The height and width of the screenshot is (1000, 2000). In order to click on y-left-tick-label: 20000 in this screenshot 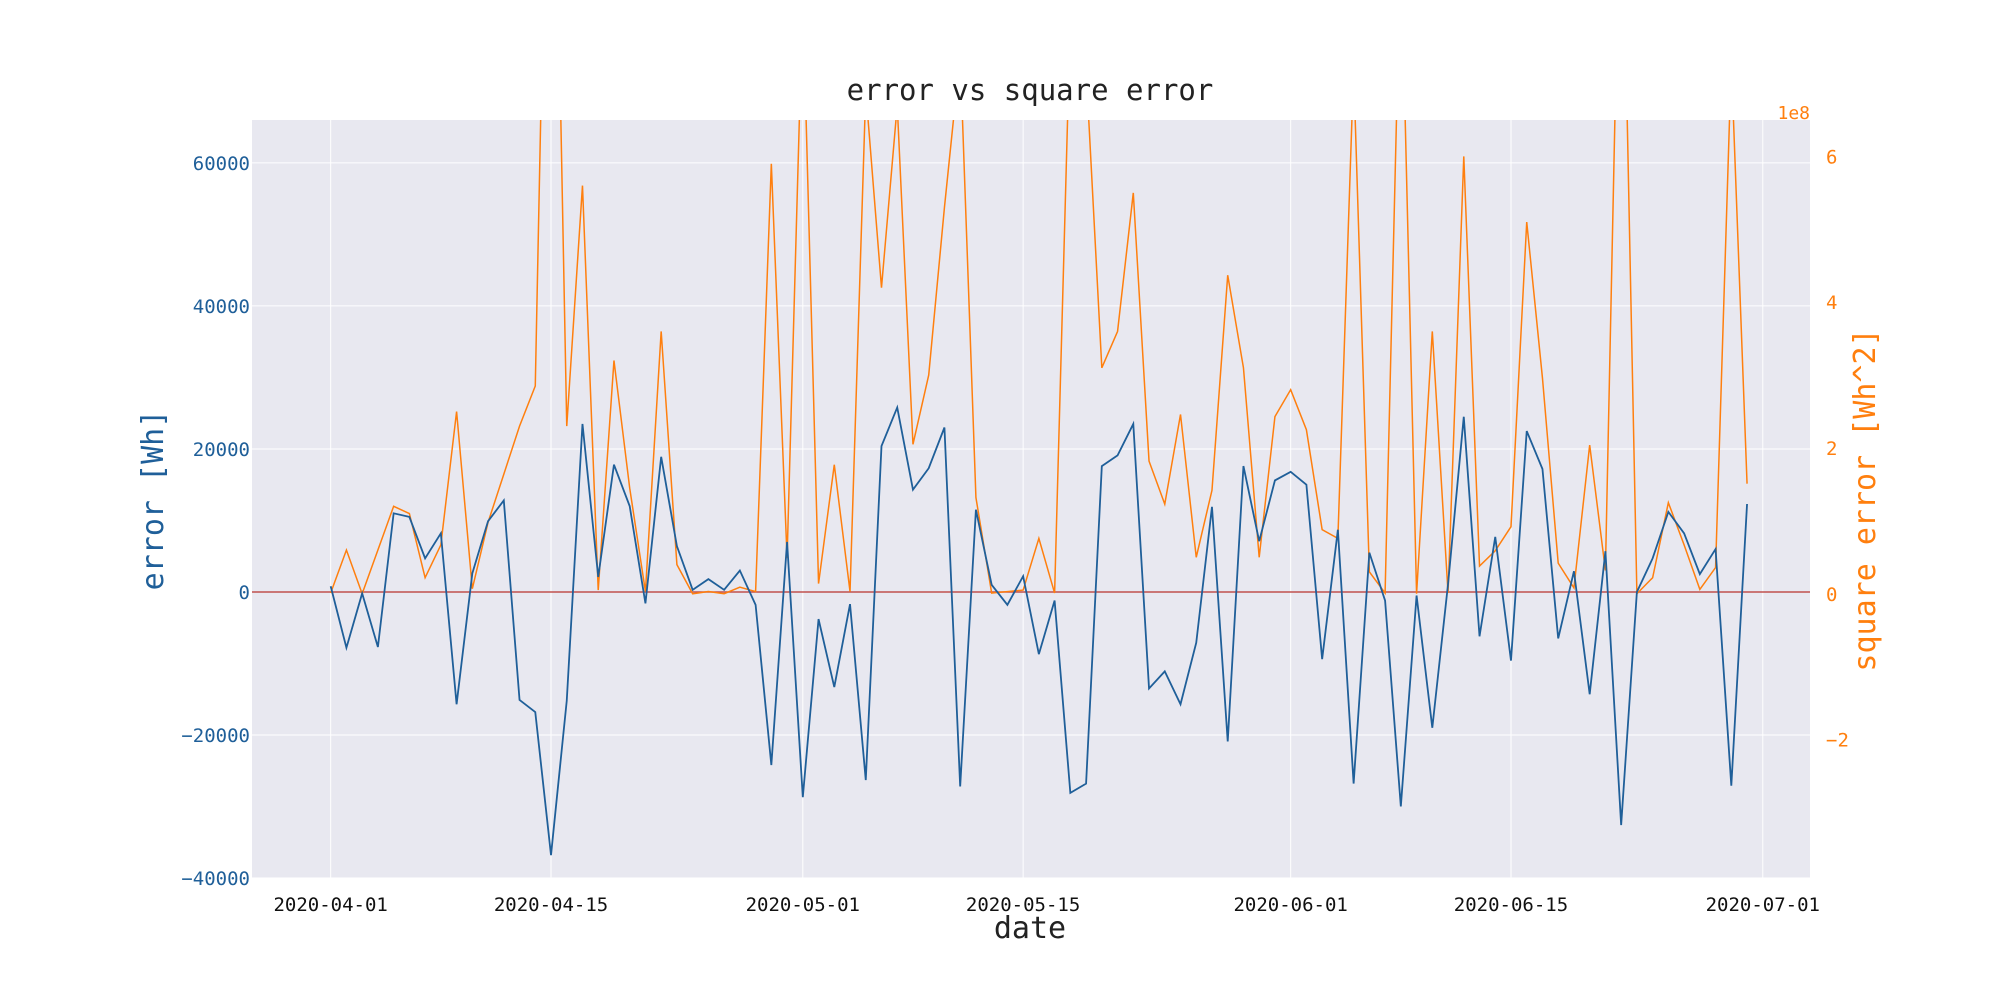, I will do `click(221, 450)`.